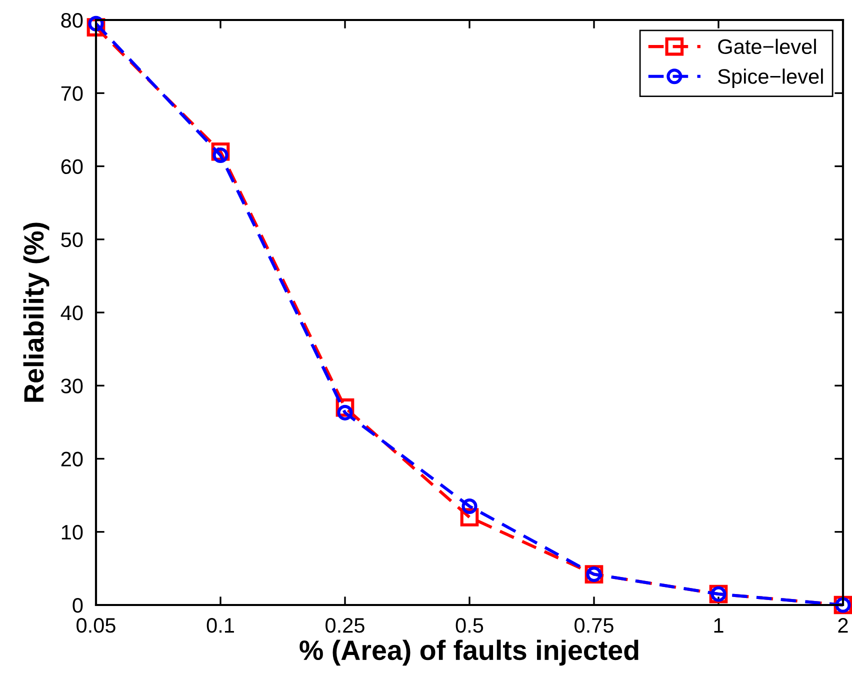  What do you see at coordinates (72, 459) in the screenshot?
I see `y-tick-label: 20` at bounding box center [72, 459].